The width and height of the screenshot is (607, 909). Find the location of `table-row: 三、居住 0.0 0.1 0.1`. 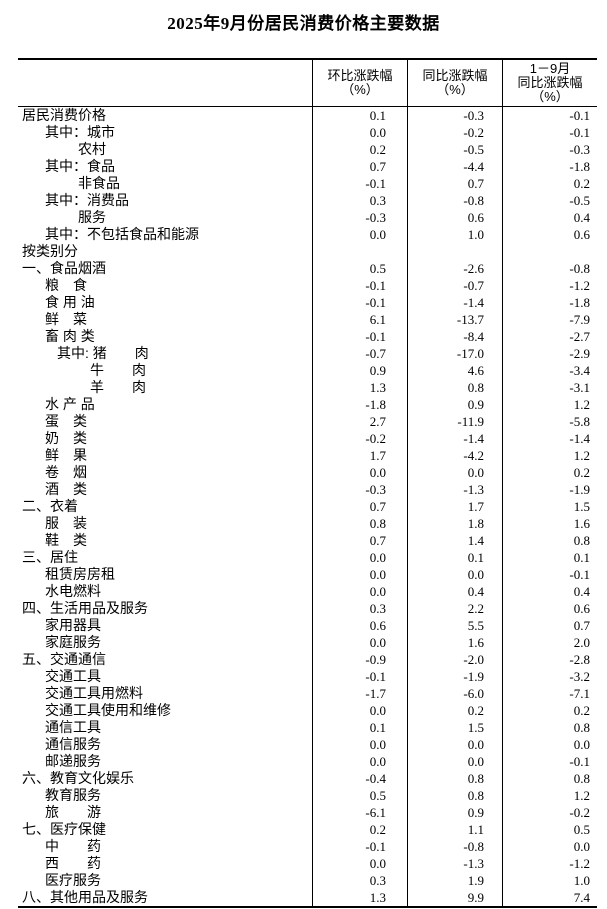

table-row: 三、居住 0.0 0.1 0.1 is located at coordinates (307, 557).